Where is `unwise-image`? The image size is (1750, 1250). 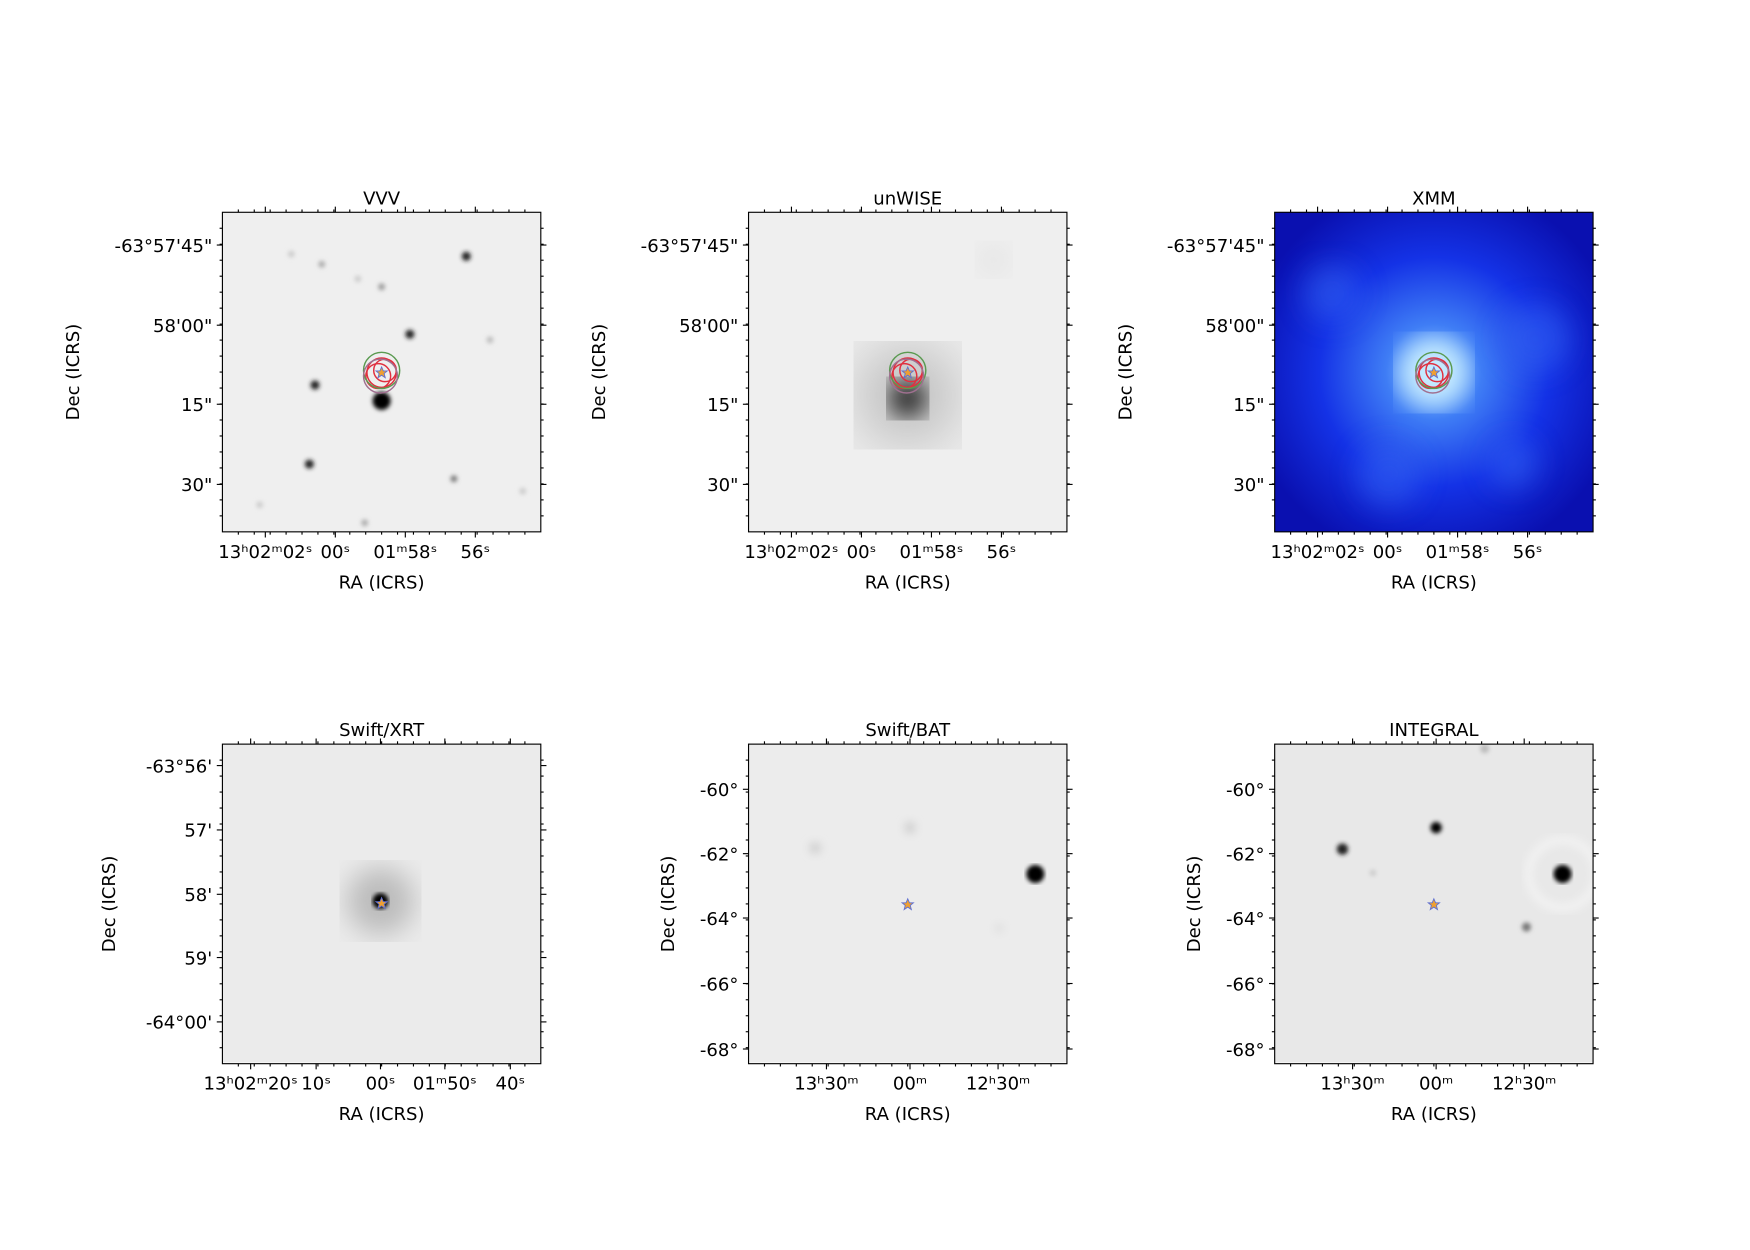
unwise-image is located at coordinates (907, 372).